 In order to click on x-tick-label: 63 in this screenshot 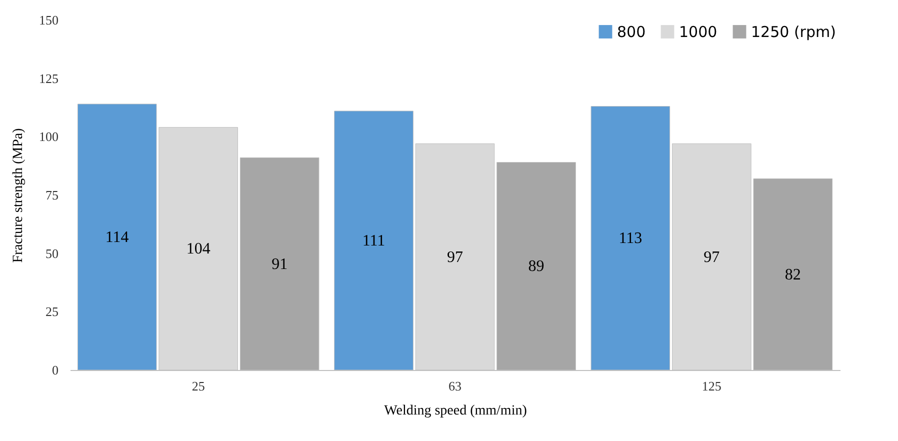, I will do `click(455, 386)`.